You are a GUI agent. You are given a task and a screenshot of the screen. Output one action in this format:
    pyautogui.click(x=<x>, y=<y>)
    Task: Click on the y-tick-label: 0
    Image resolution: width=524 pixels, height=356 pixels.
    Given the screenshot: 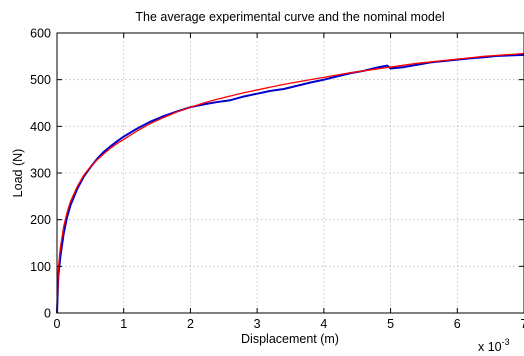 What is the action you would take?
    pyautogui.click(x=47, y=314)
    